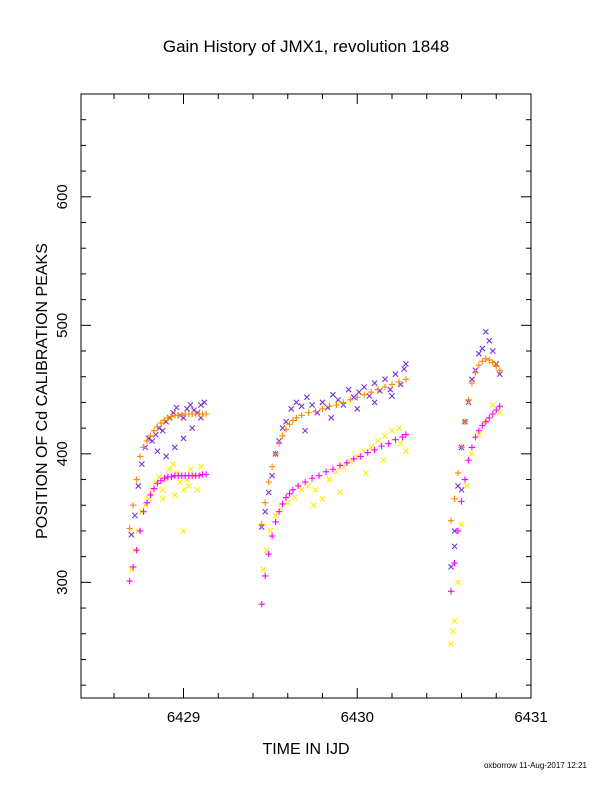 This screenshot has height=792, width=612. Describe the element at coordinates (536, 765) in the screenshot. I see `footer-credit: oxborrow 11-Aug-2017 12:21` at that location.